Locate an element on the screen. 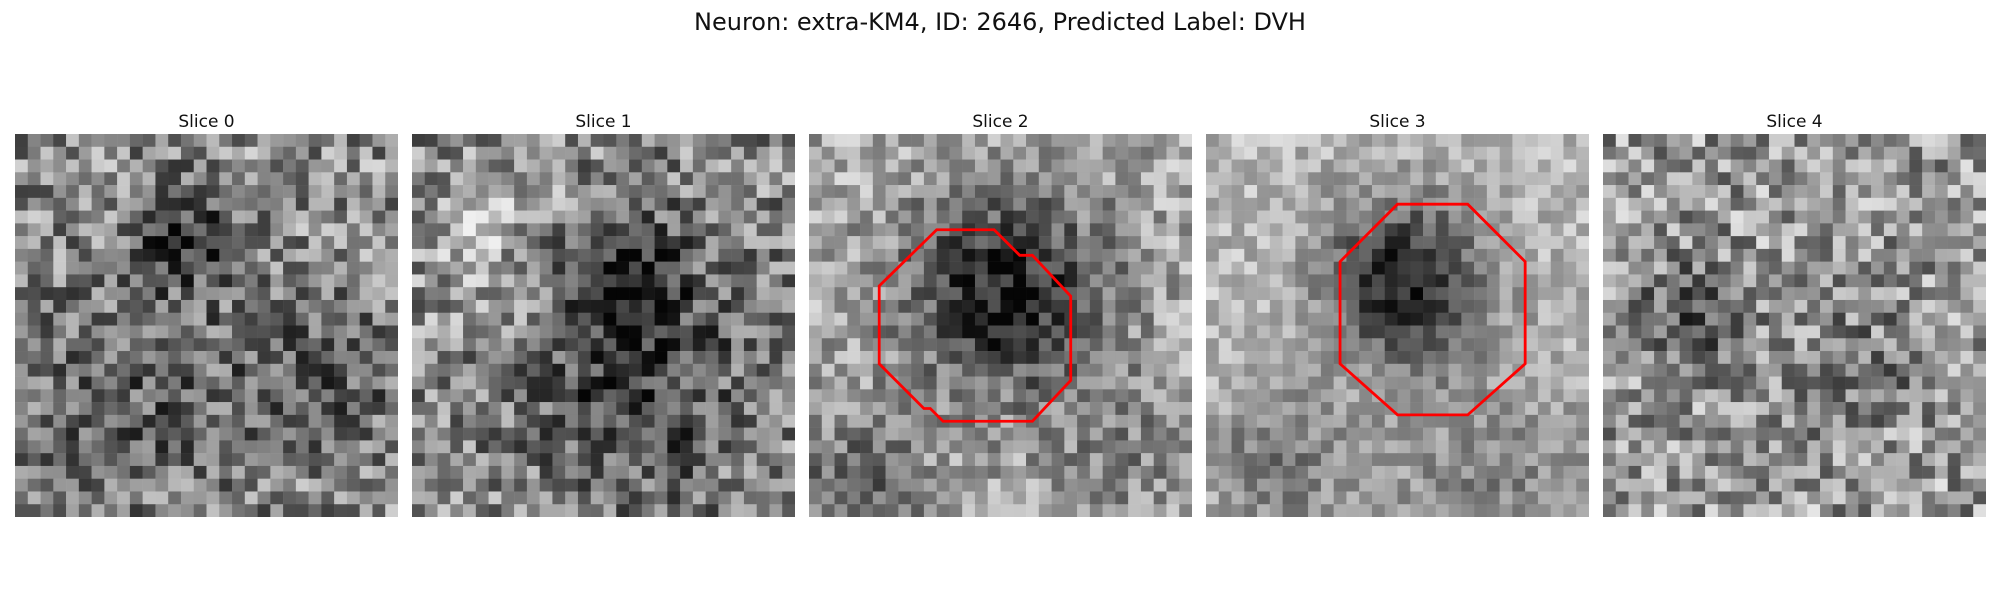 The image size is (2000, 600). slice-title: Slice 1 is located at coordinates (603, 122).